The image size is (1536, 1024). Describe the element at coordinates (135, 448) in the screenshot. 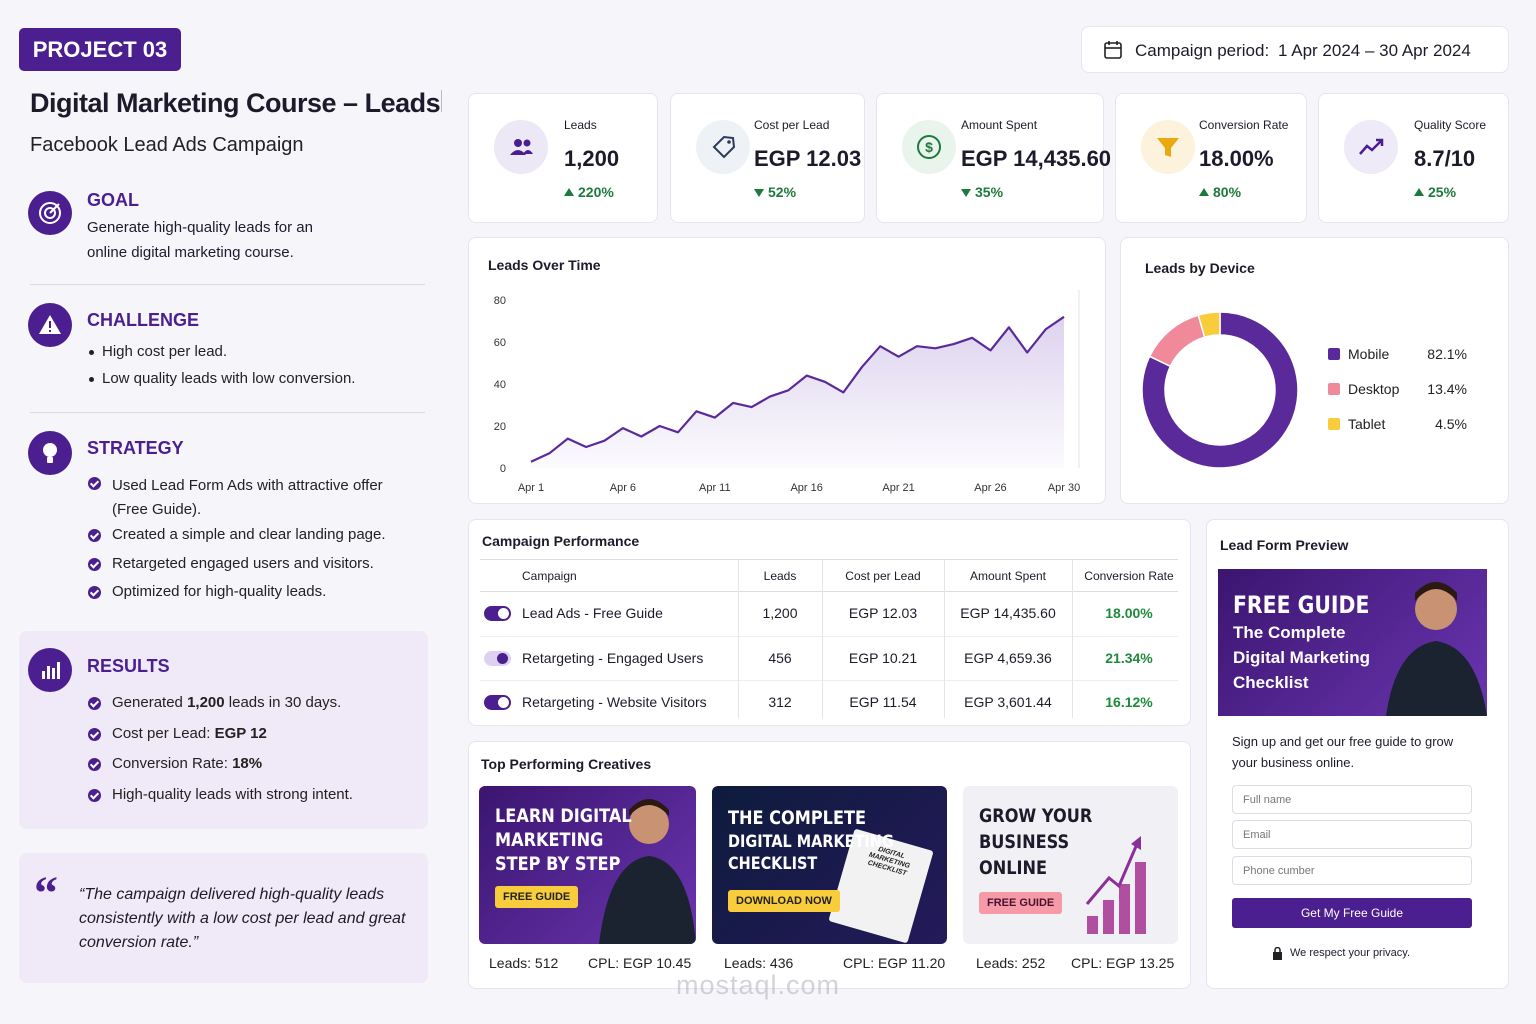

I see `strategy-title: STRATEGY` at that location.